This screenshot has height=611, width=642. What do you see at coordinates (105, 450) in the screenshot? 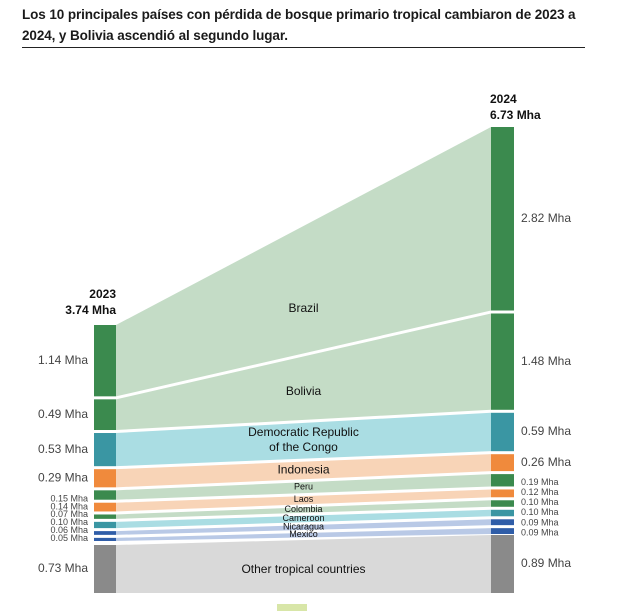
I see `bar-2023-democratic-republic-of-the-congo` at bounding box center [105, 450].